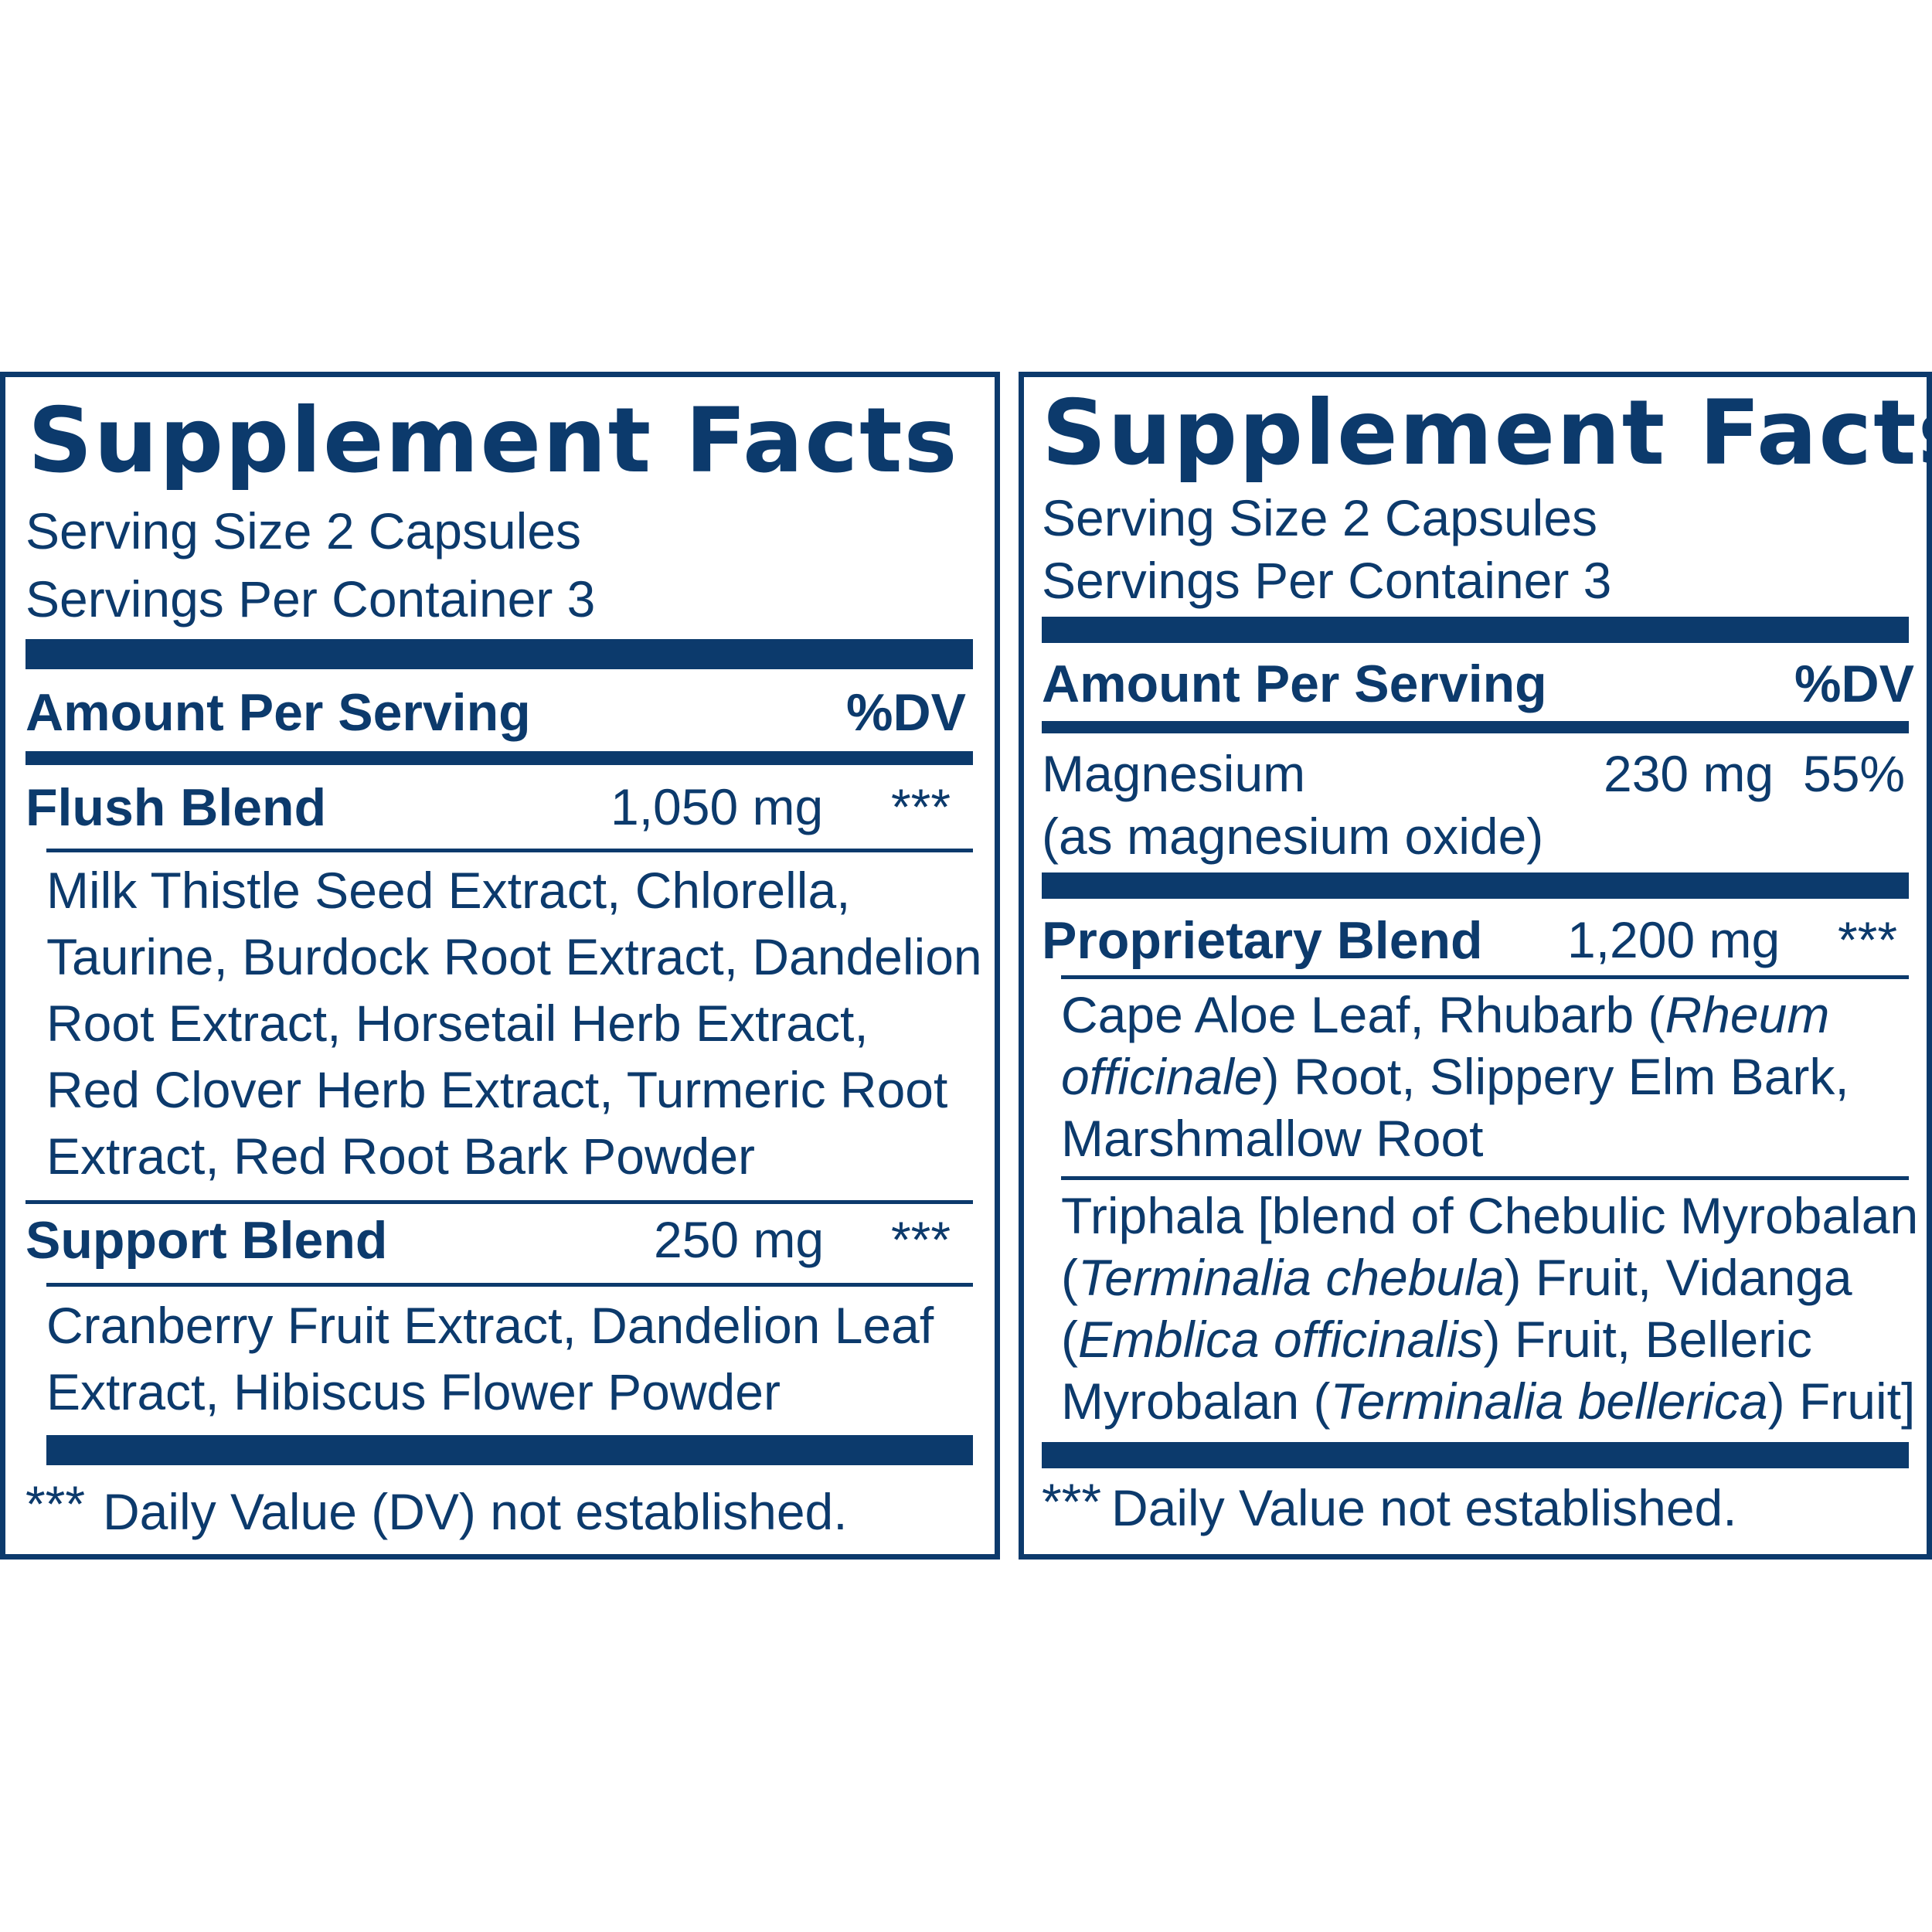 Image resolution: width=1932 pixels, height=1932 pixels. Describe the element at coordinates (1487, 433) in the screenshot. I see `right-title: Supplement Facts` at that location.